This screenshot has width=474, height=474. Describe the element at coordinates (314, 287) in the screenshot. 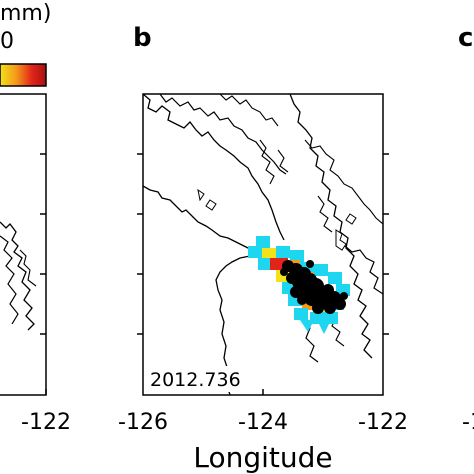

I see `tremor-cluster` at that location.